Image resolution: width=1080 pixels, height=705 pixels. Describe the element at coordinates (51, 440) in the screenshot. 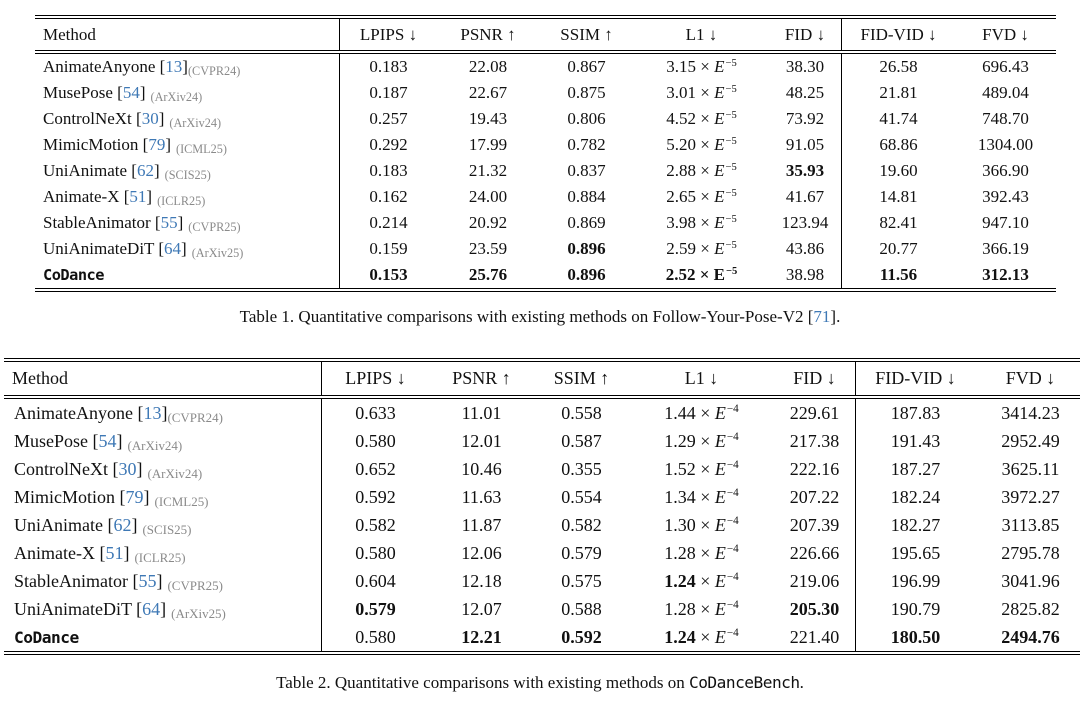

I see `method-name: MusePose` at that location.